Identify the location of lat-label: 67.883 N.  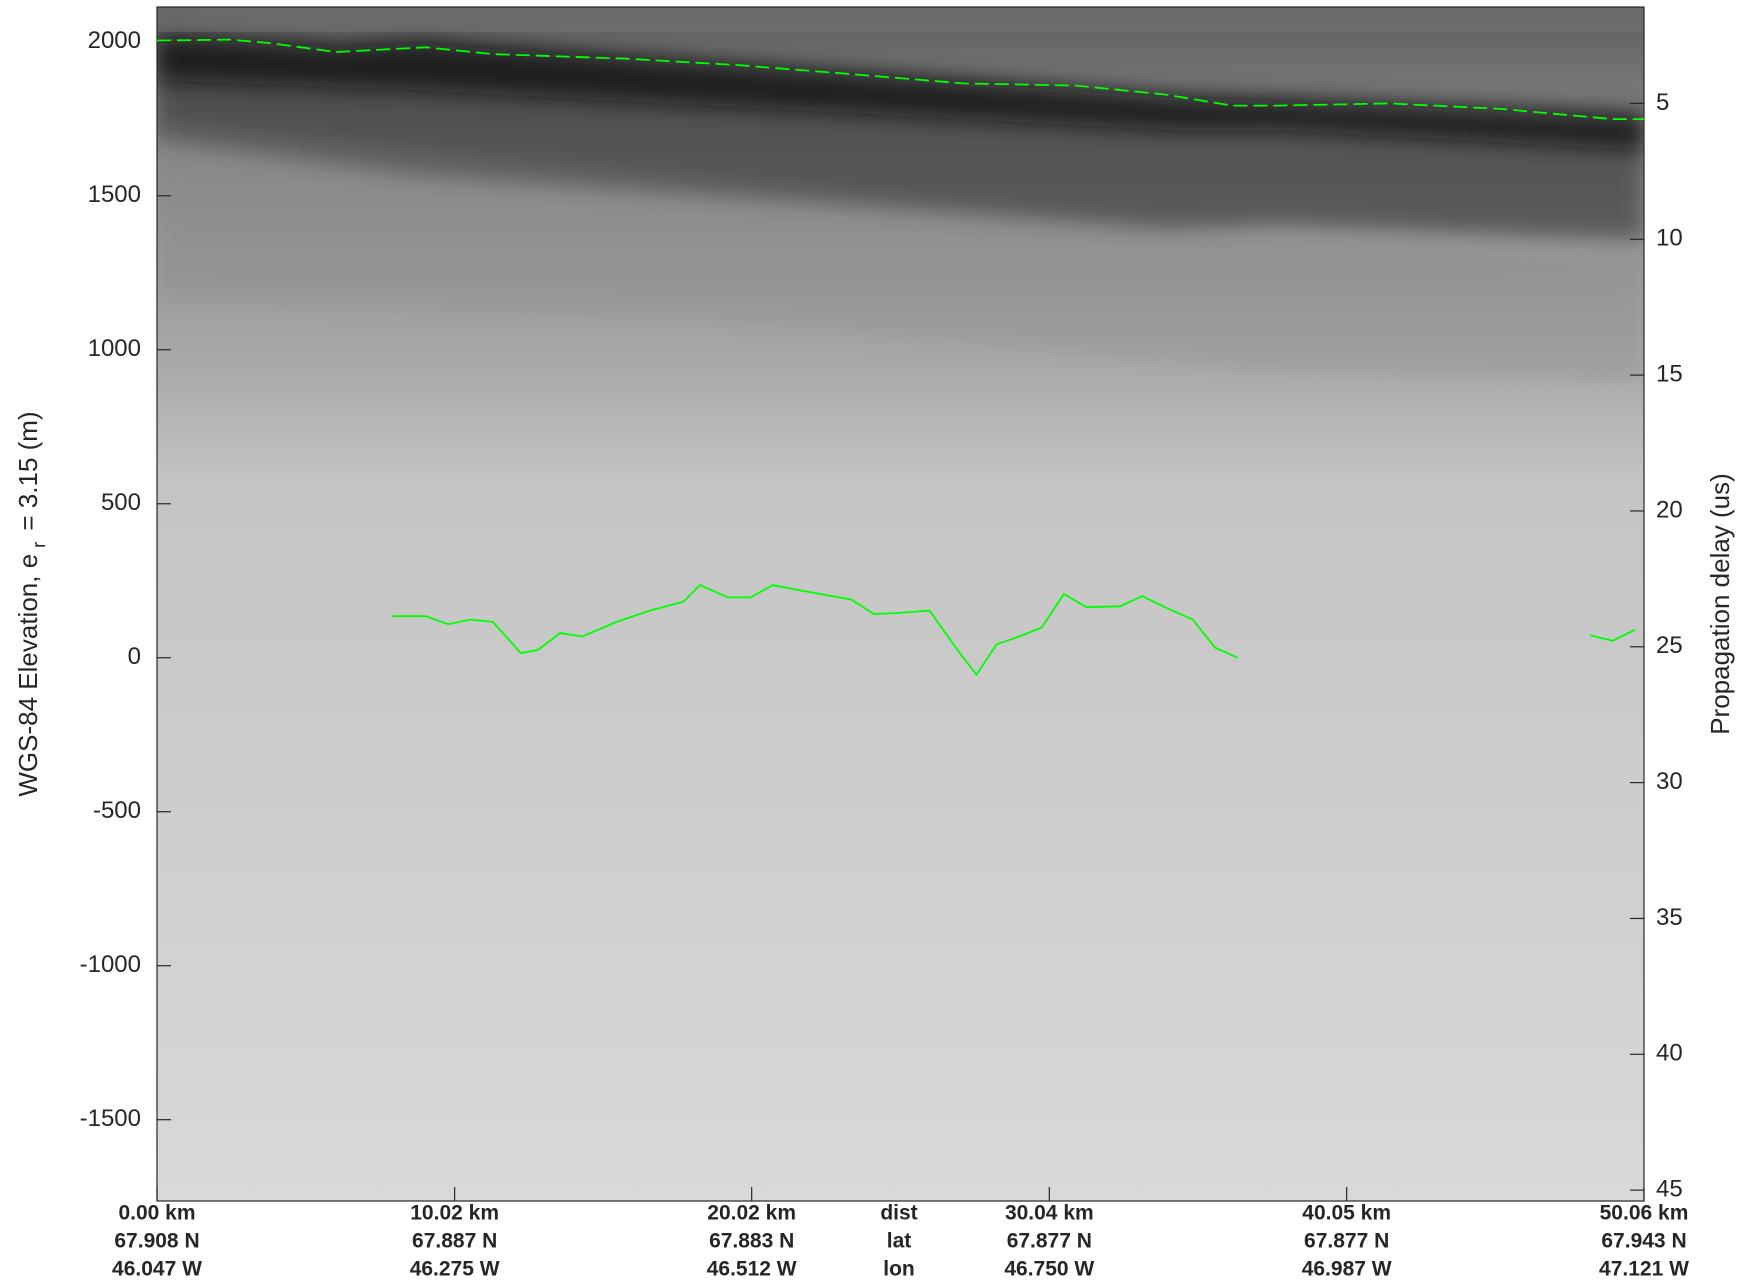
(751, 1241).